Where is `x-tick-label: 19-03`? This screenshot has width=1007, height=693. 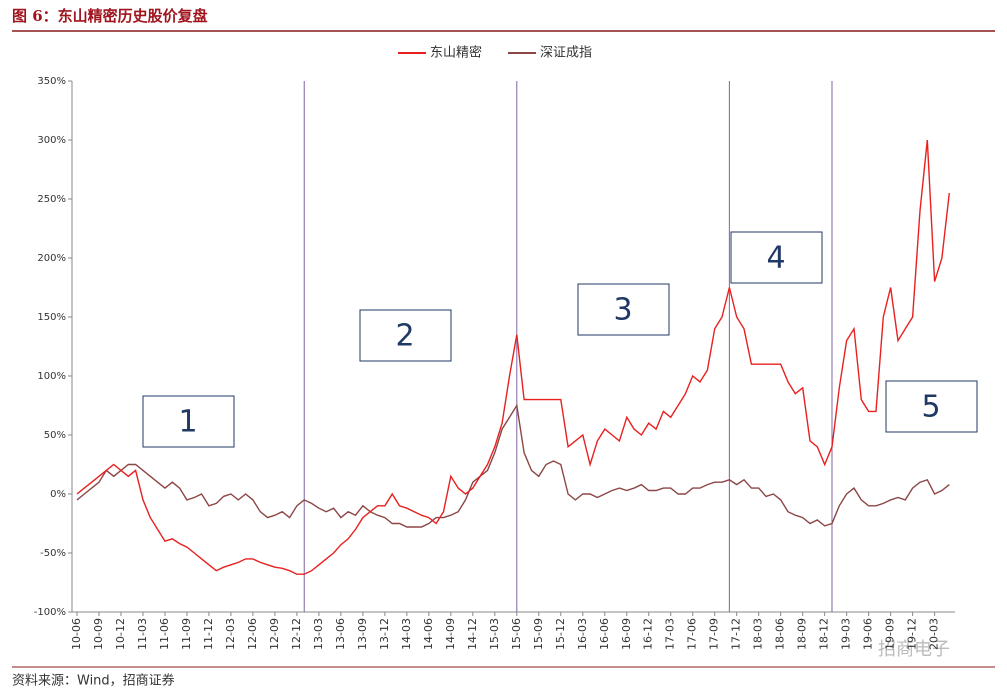
x-tick-label: 19-03 is located at coordinates (846, 634).